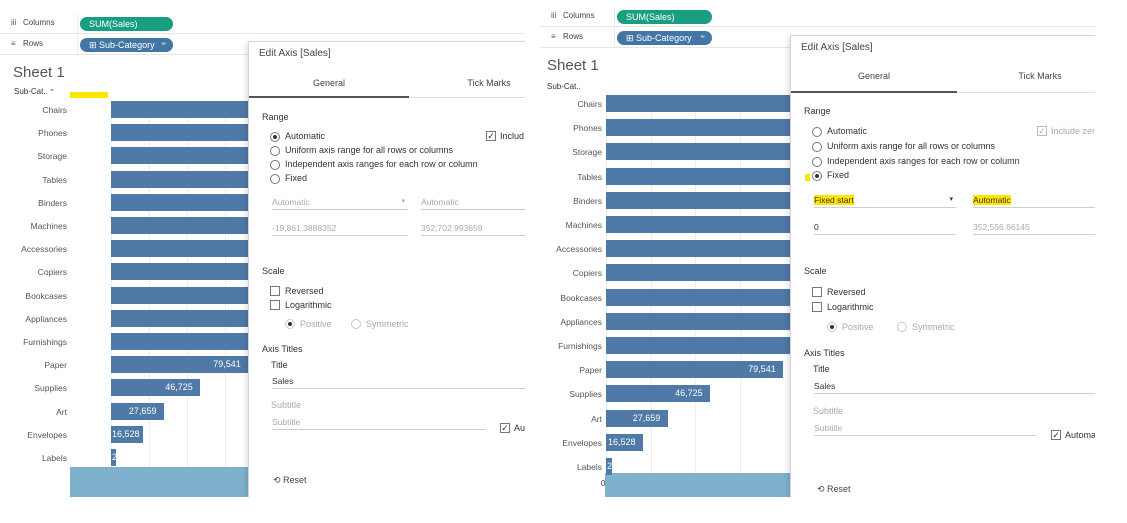  Describe the element at coordinates (55, 365) in the screenshot. I see `category-label: Paper` at that location.